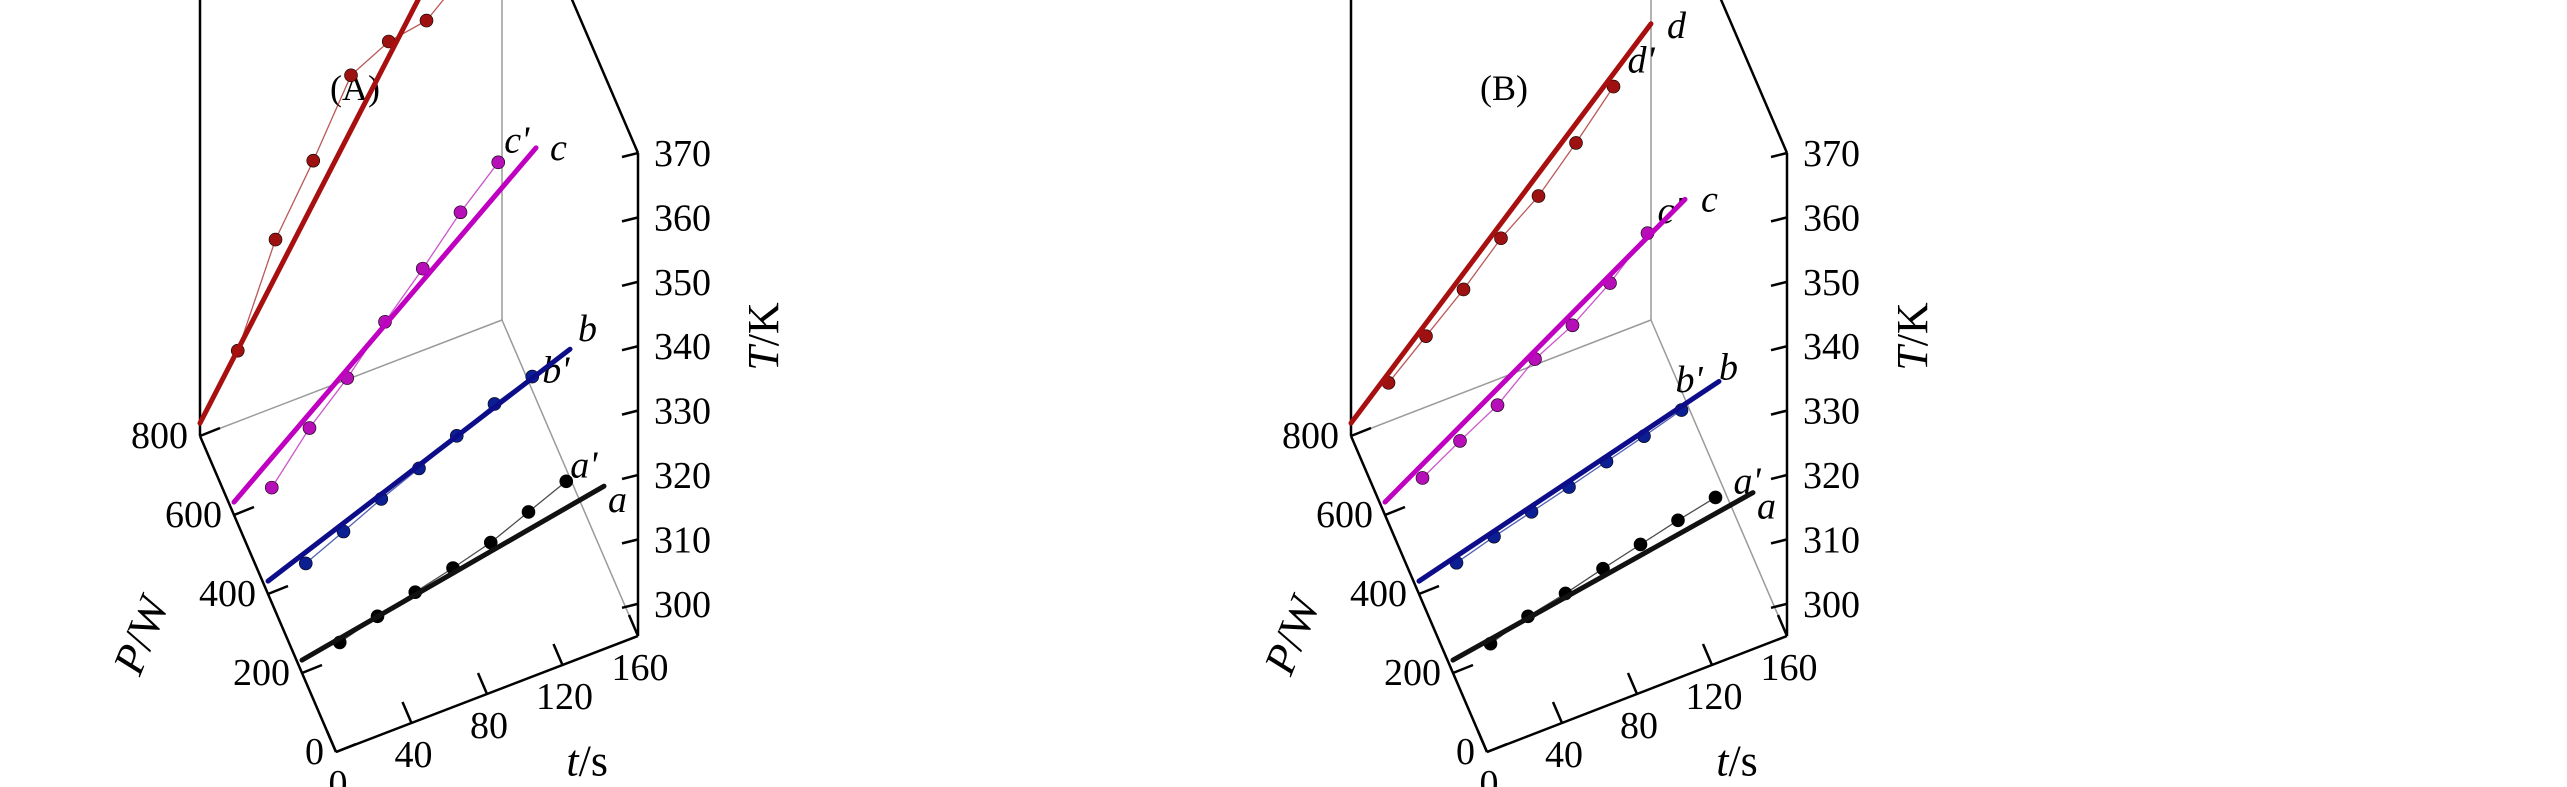  Describe the element at coordinates (1737, 760) in the screenshot. I see `t-axis-label: t/s` at that location.